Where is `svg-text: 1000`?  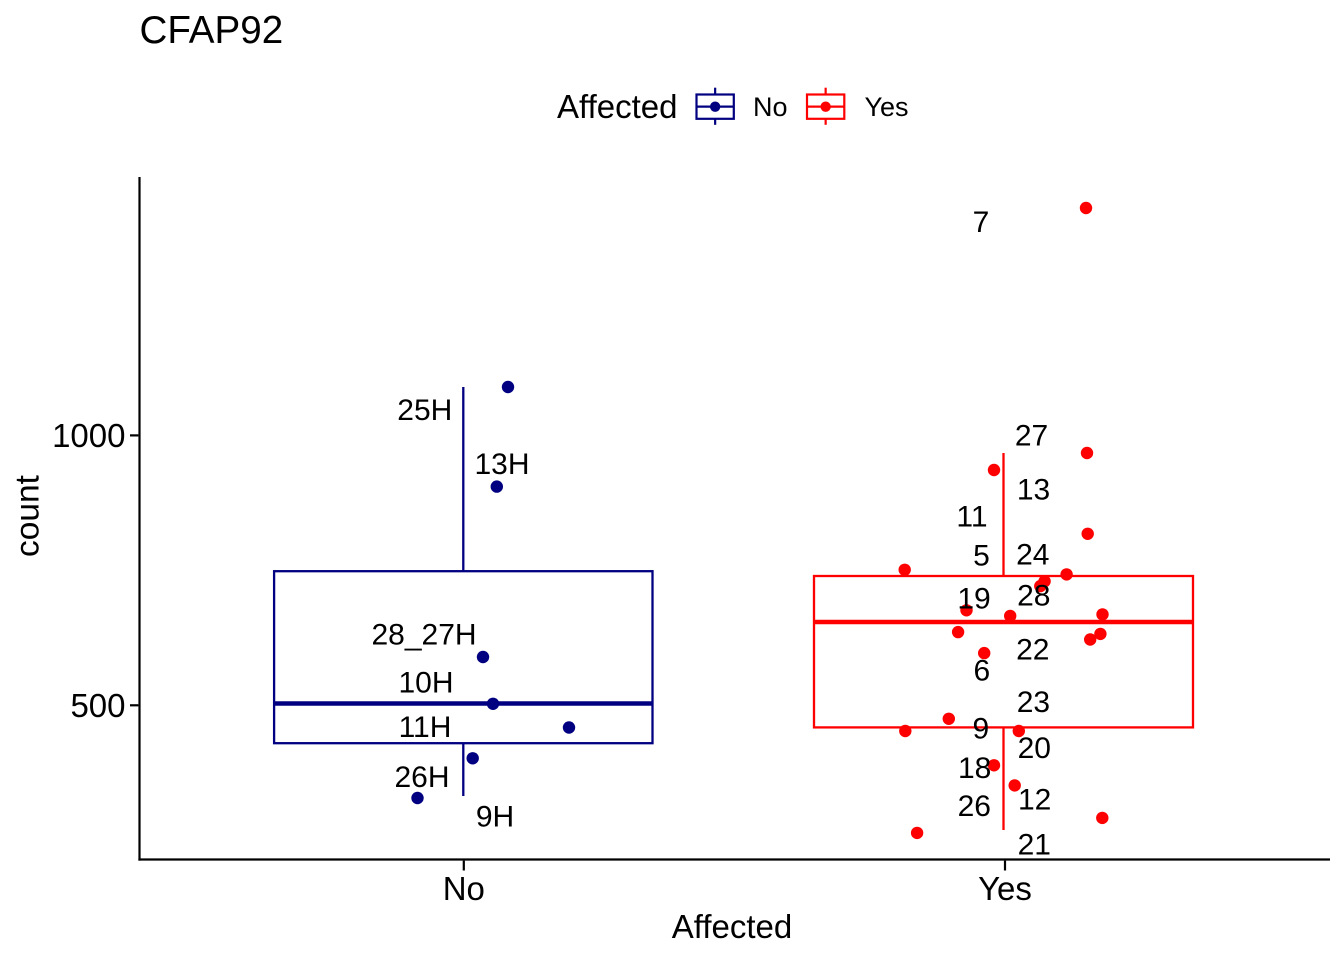
svg-text: 1000 is located at coordinates (88, 435).